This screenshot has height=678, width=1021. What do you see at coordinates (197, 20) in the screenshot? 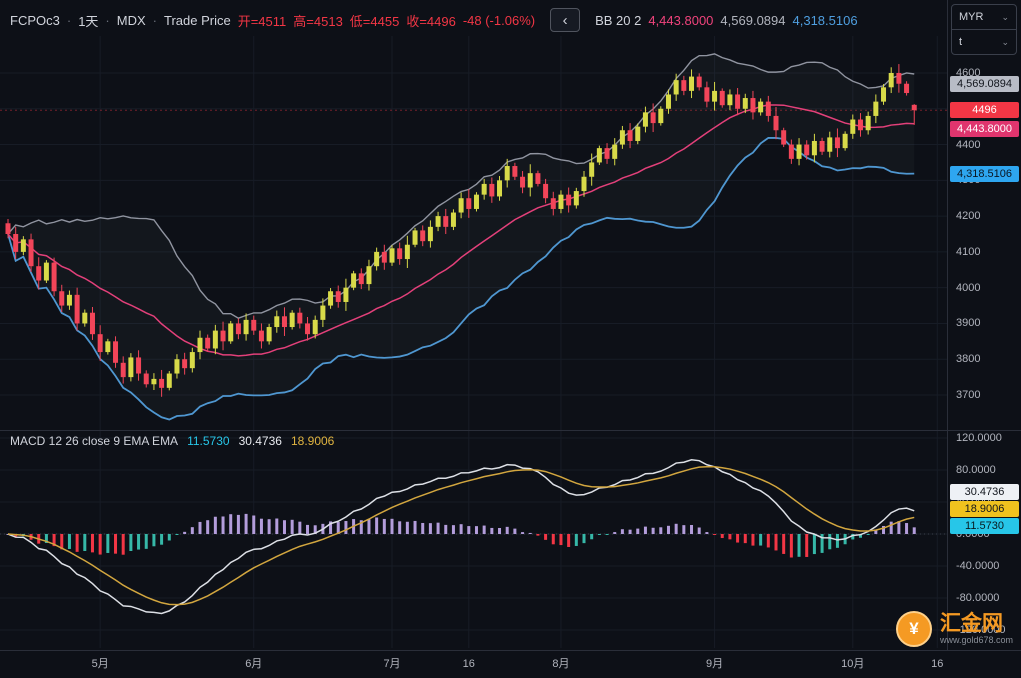
I see `series-type-label: Trade Price` at bounding box center [197, 20].